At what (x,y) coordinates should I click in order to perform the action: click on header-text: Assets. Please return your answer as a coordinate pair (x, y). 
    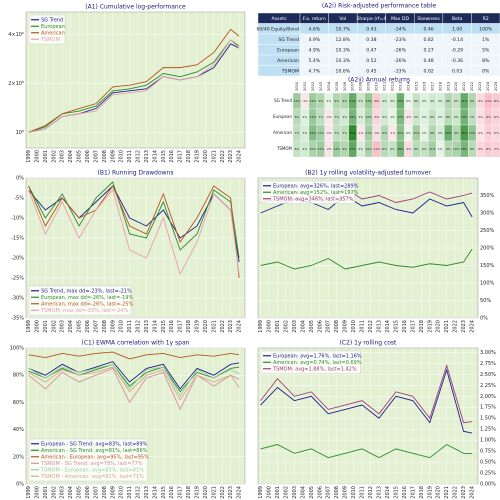
    Looking at the image, I should click on (280, 19).